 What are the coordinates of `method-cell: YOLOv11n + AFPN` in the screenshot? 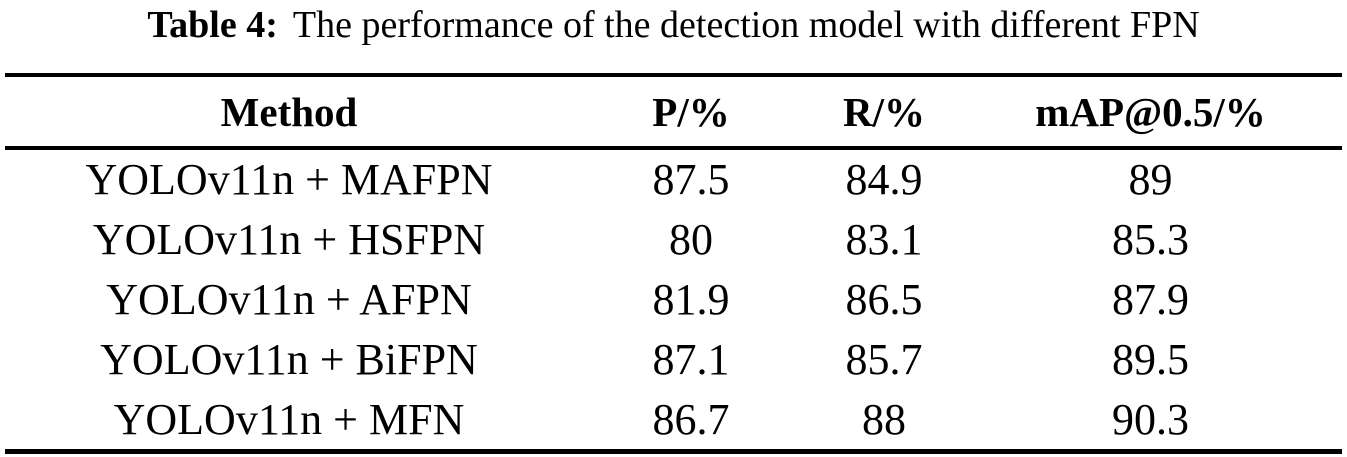 It's located at (289, 299).